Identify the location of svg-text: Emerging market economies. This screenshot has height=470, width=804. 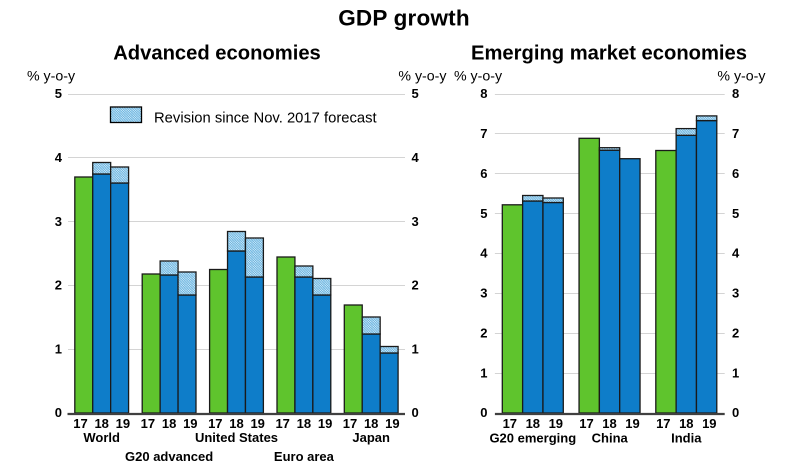
(609, 54).